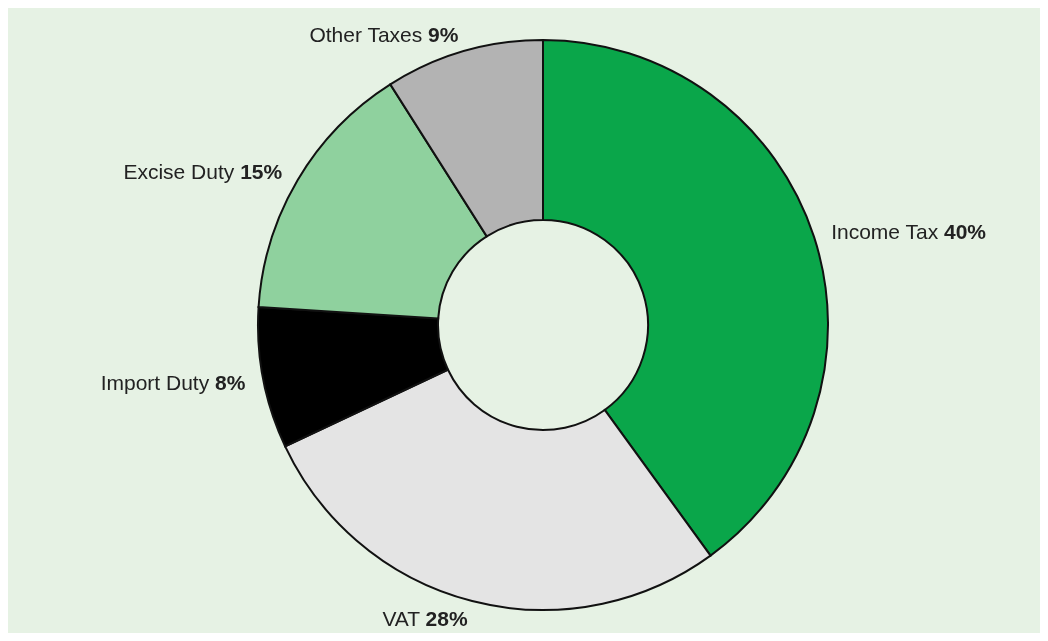 This screenshot has width=1048, height=641. Describe the element at coordinates (261, 171) in the screenshot. I see `data-label: 15%` at that location.